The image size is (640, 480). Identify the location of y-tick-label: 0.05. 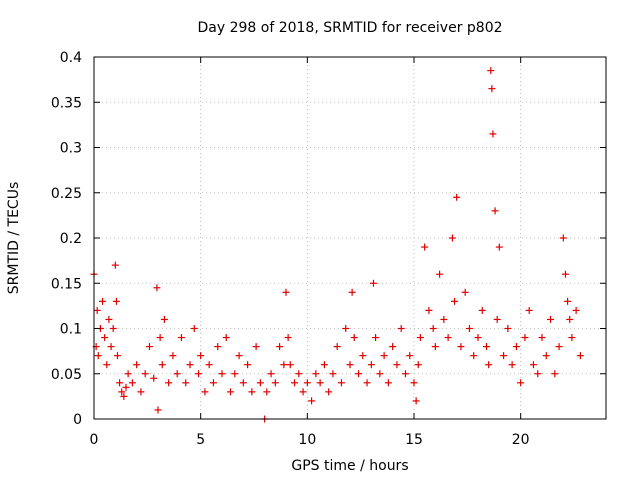
(66, 375).